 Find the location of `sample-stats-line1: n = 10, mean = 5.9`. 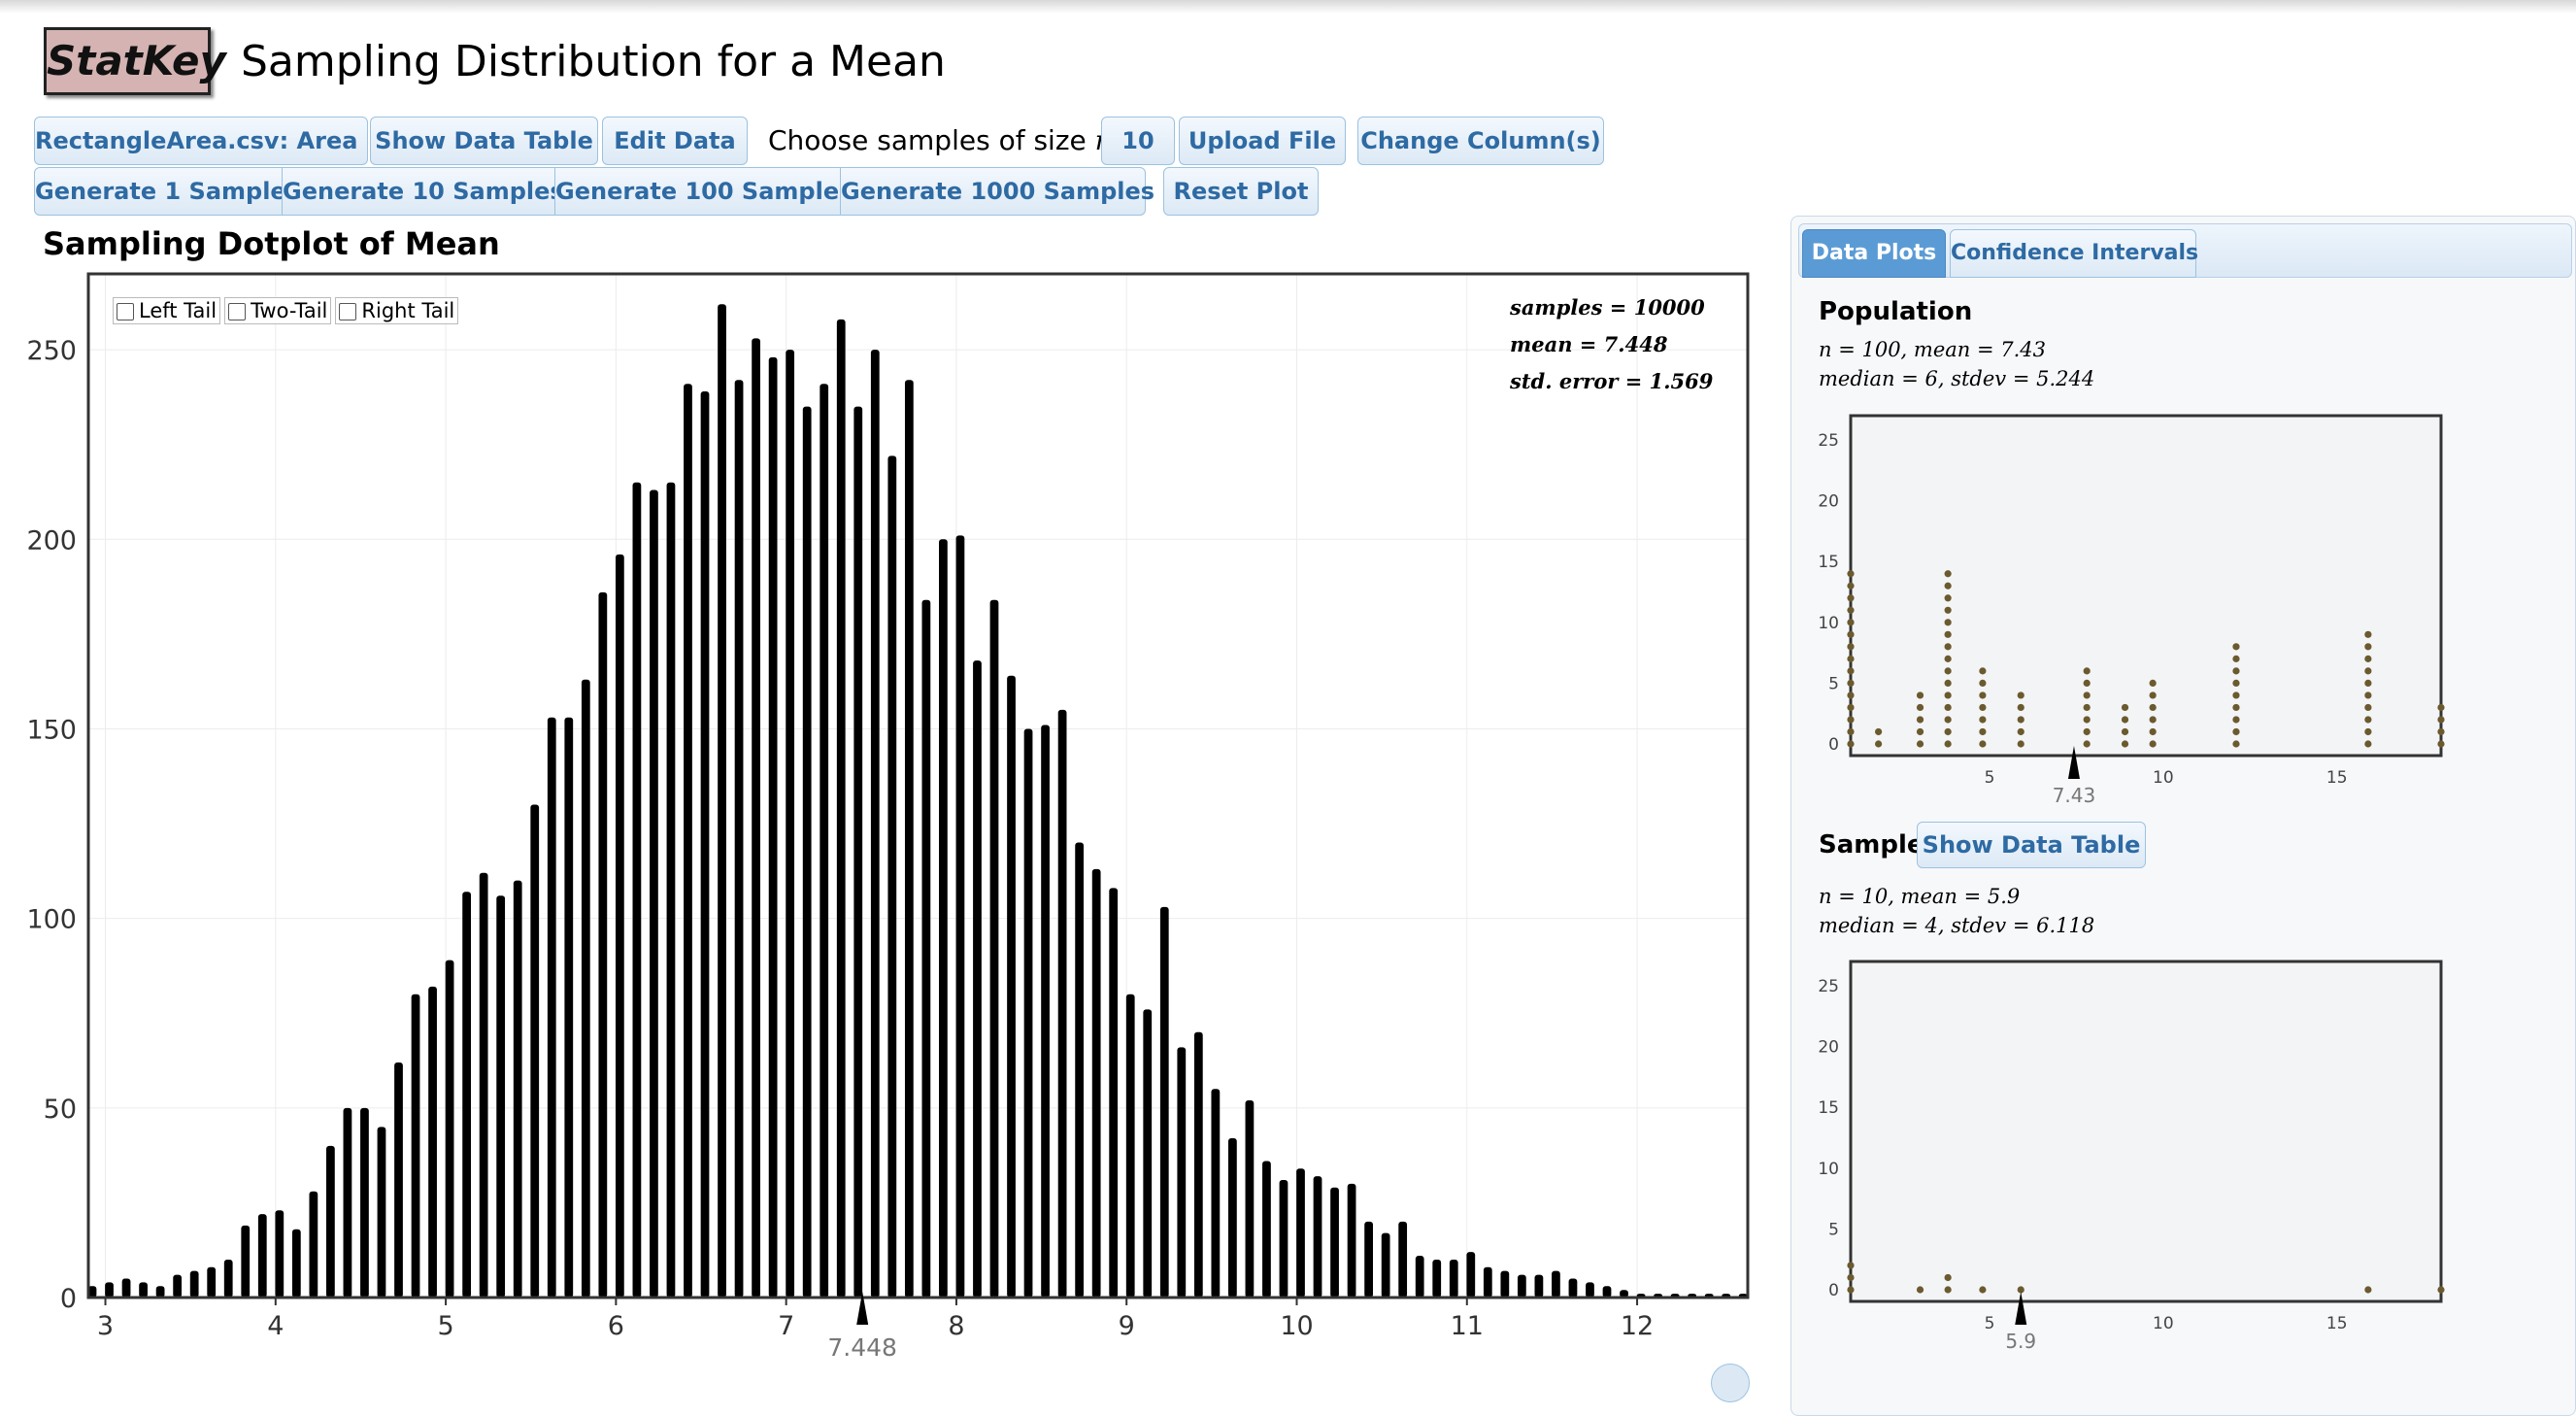

sample-stats-line1: n = 10, mean = 5.9 is located at coordinates (1920, 896).